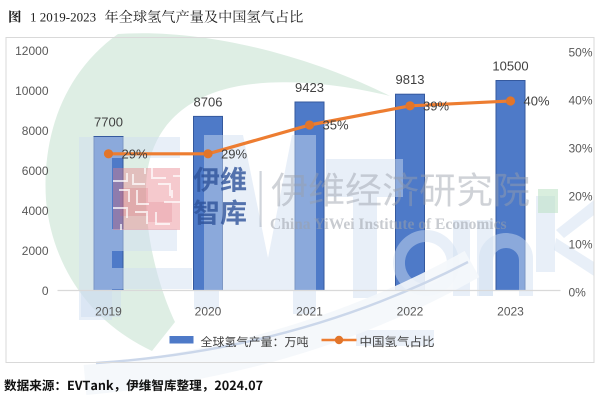 This screenshot has height=400, width=600. I want to click on svg-text: 2020, so click(208, 311).